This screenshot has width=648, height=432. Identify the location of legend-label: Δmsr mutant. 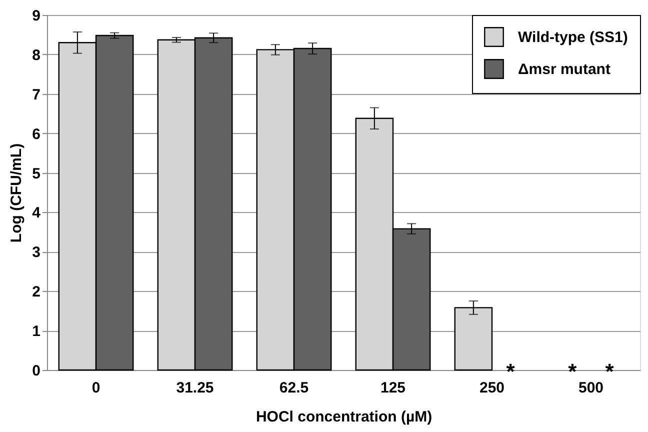
(564, 69).